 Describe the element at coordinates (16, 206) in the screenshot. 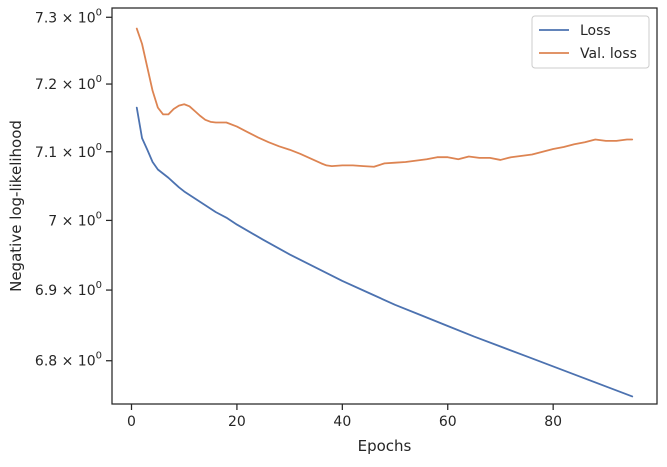

I see `y-axis-label: Negative log-likelihood` at that location.